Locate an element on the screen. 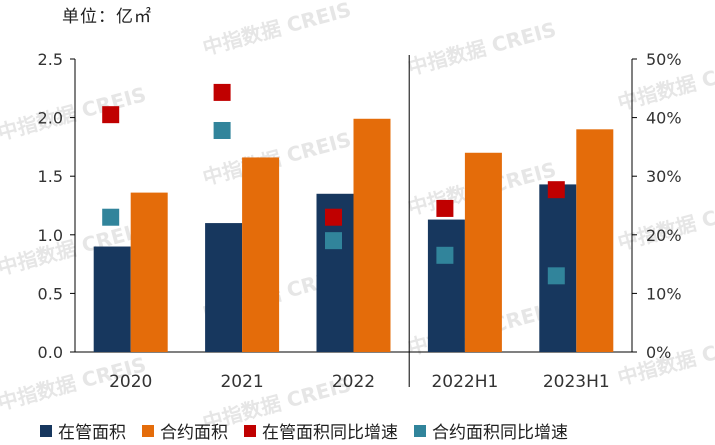  legend-item-managed-growth: 在管面积同比增速 is located at coordinates (321, 430).